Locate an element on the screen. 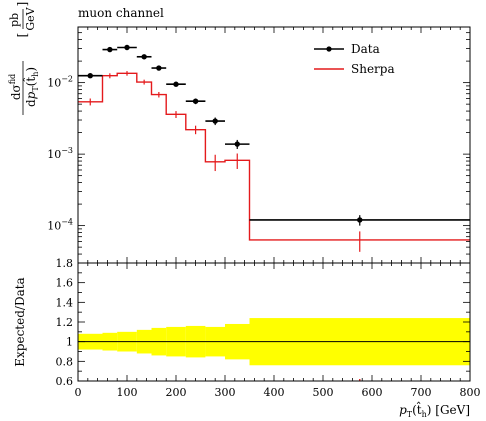 The width and height of the screenshot is (486, 421). ratio-x-tick-label: 500 is located at coordinates (323, 392).